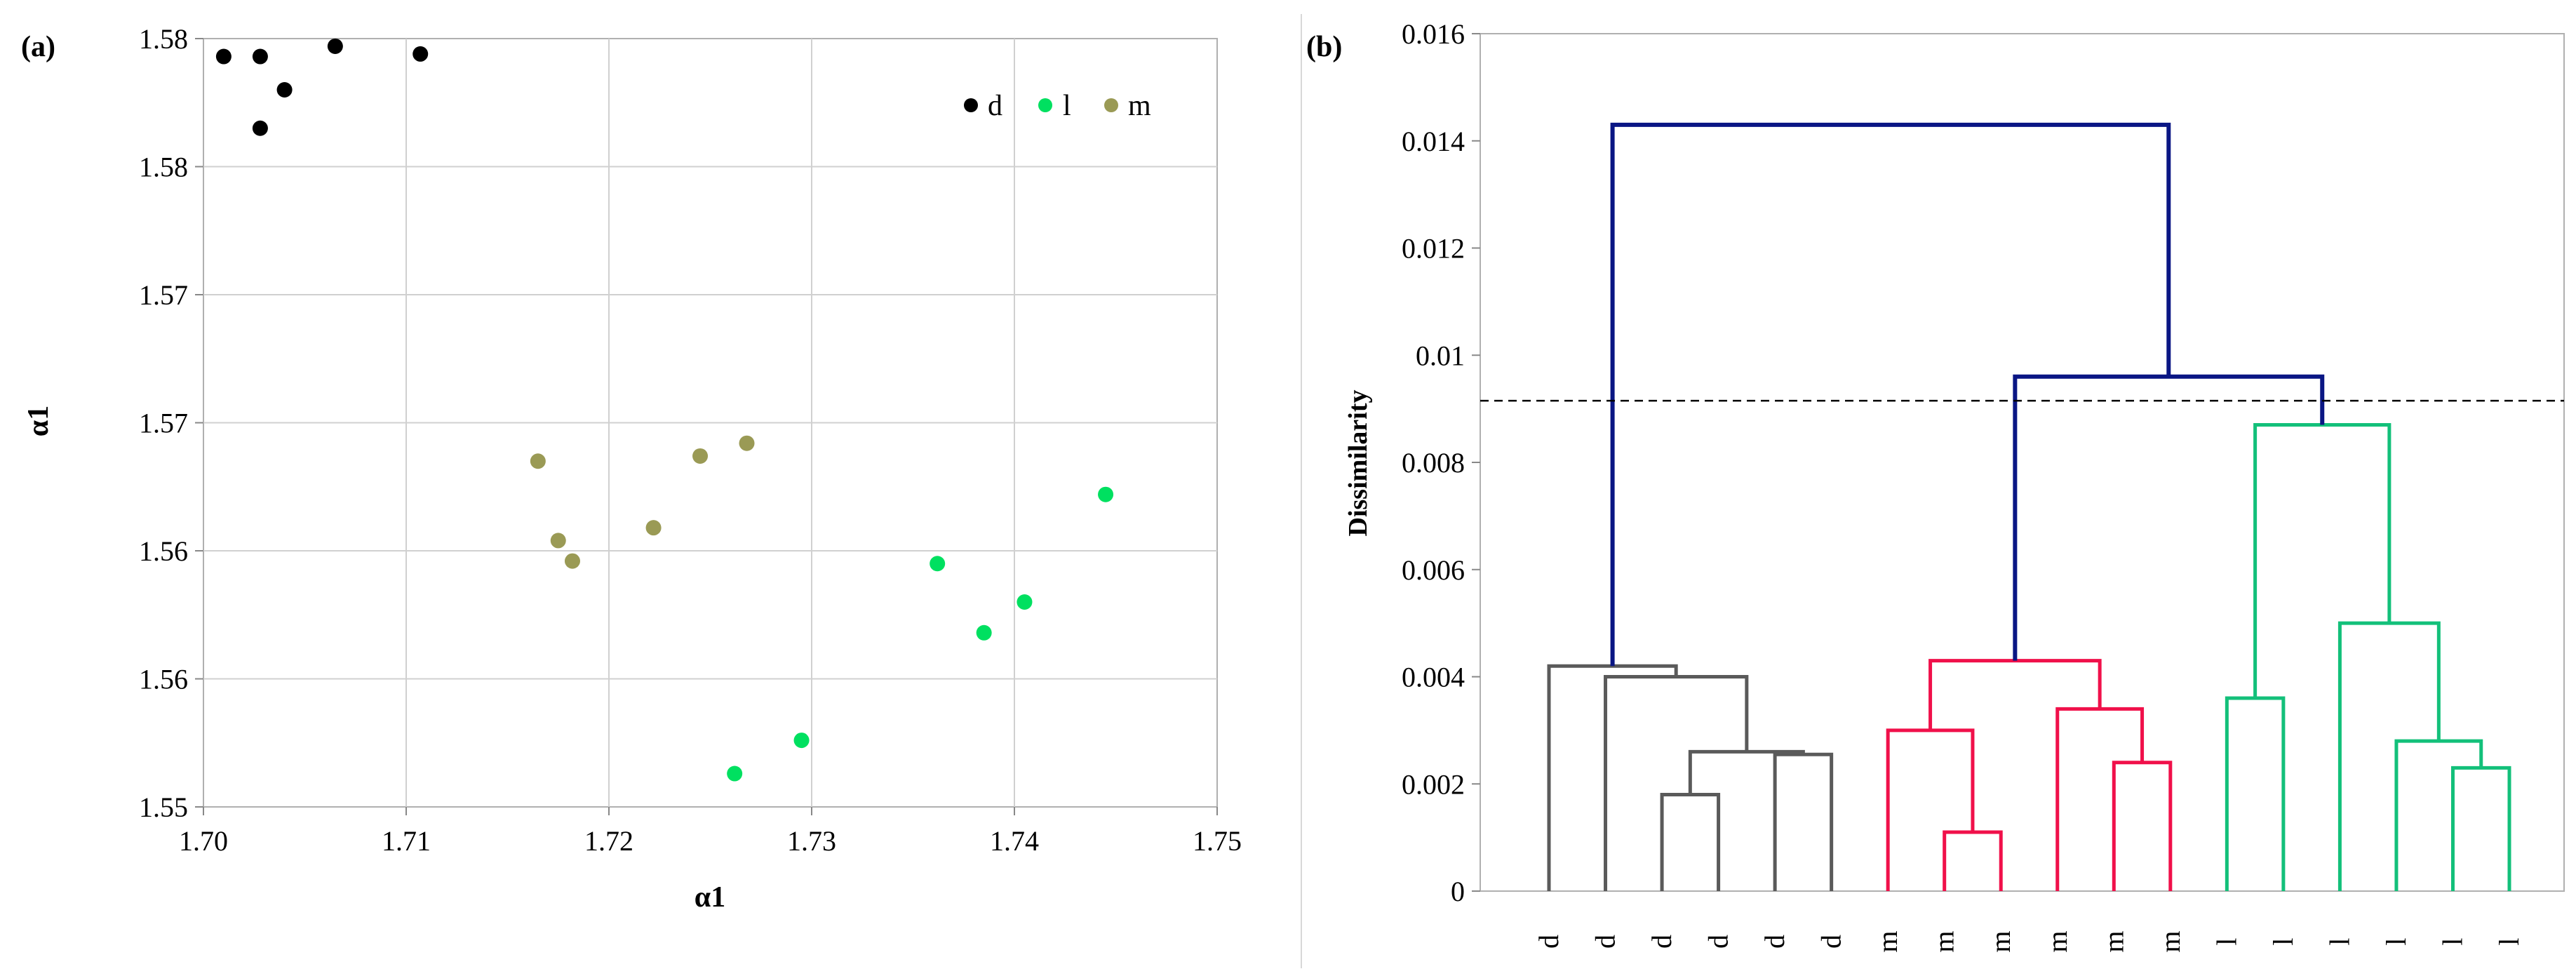 This screenshot has width=2576, height=976. What do you see at coordinates (2142, 826) in the screenshot?
I see `dendrogram-link-N7` at bounding box center [2142, 826].